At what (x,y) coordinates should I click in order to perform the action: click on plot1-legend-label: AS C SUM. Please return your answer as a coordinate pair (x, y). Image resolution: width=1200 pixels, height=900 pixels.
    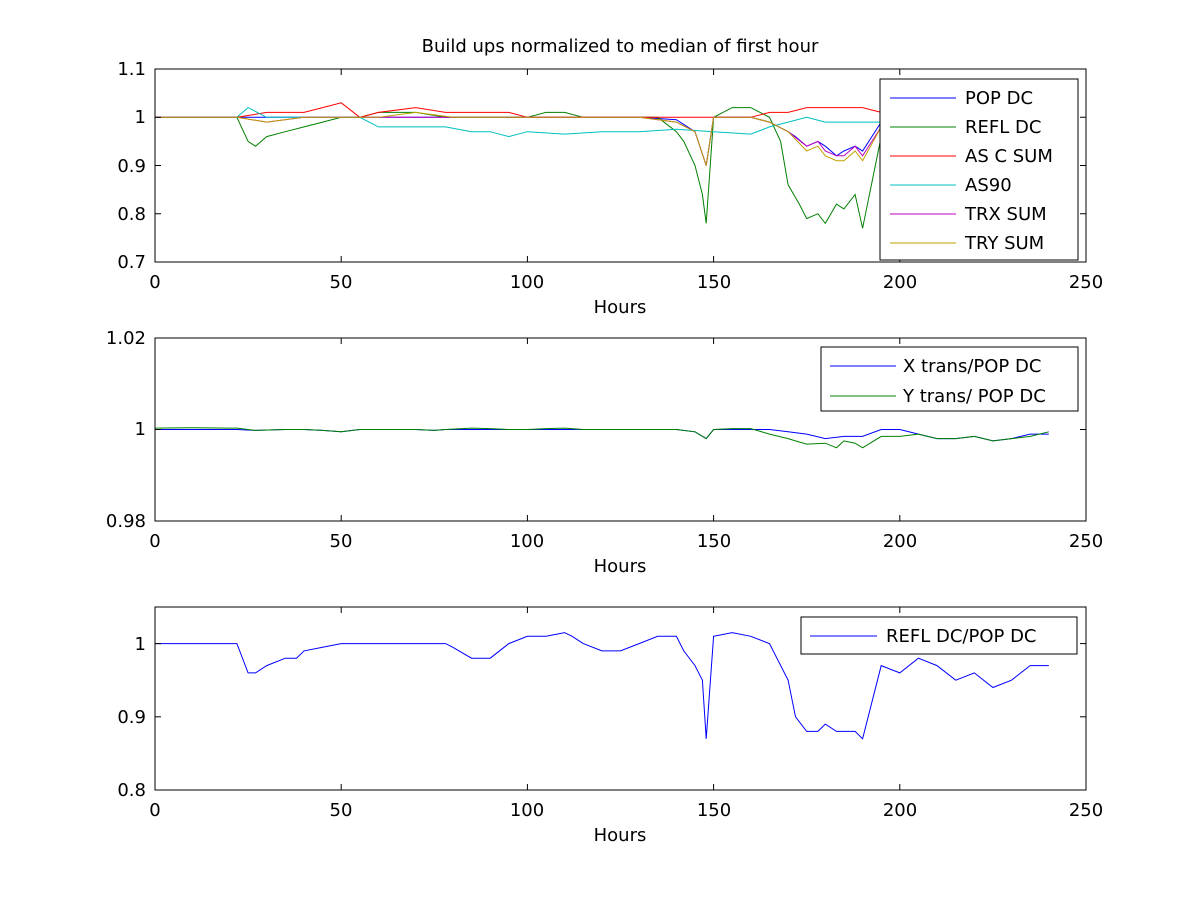
    Looking at the image, I should click on (1009, 156).